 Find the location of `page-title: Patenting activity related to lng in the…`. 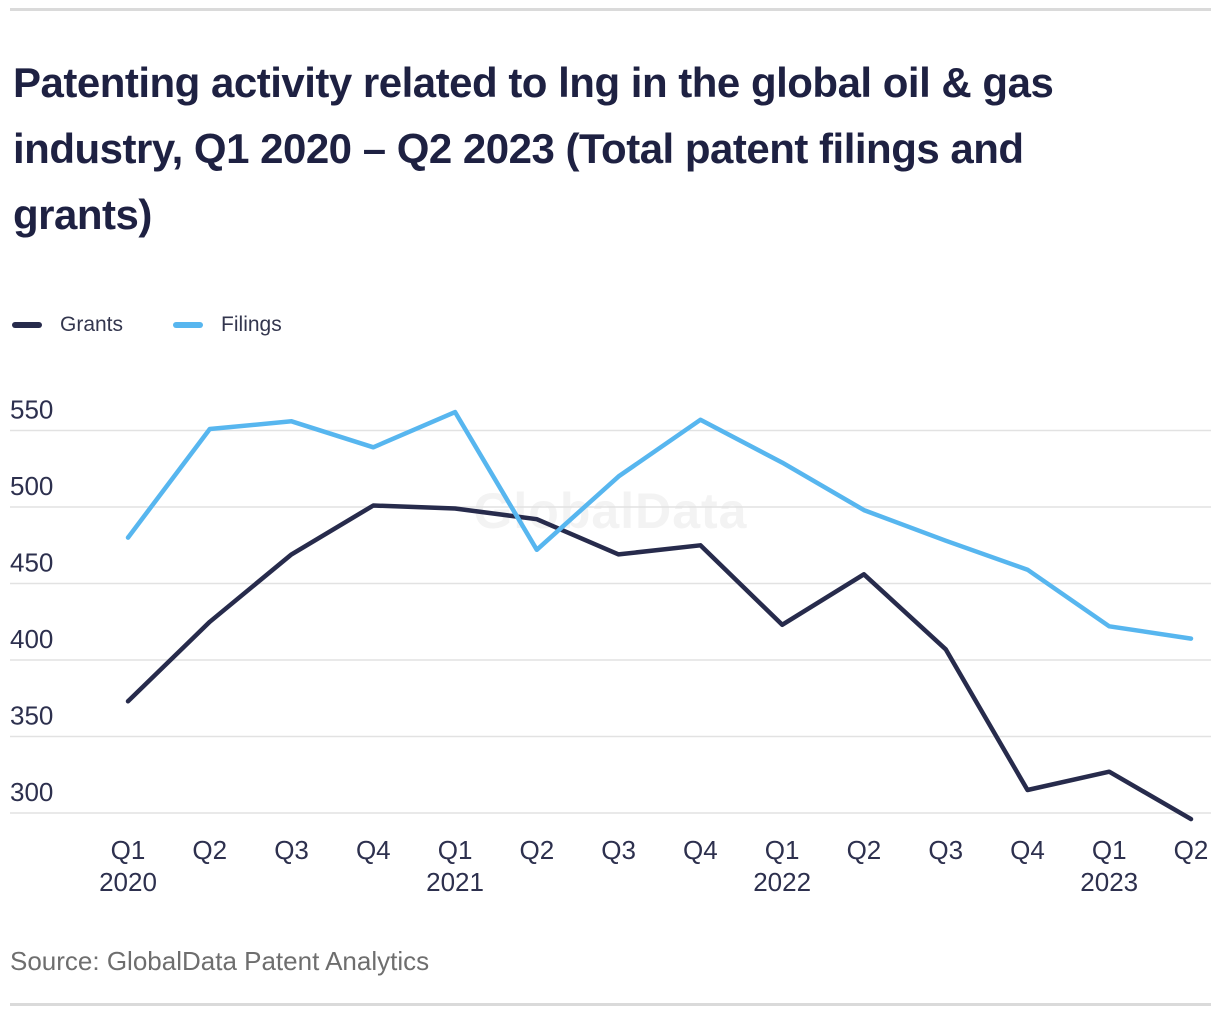

page-title: Patenting activity related to lng in the… is located at coordinates (533, 148).